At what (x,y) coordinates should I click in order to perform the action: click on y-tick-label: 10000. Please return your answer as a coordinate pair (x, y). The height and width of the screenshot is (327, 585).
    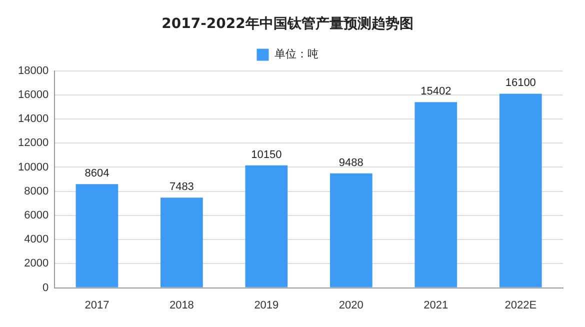
    Looking at the image, I should click on (33, 167).